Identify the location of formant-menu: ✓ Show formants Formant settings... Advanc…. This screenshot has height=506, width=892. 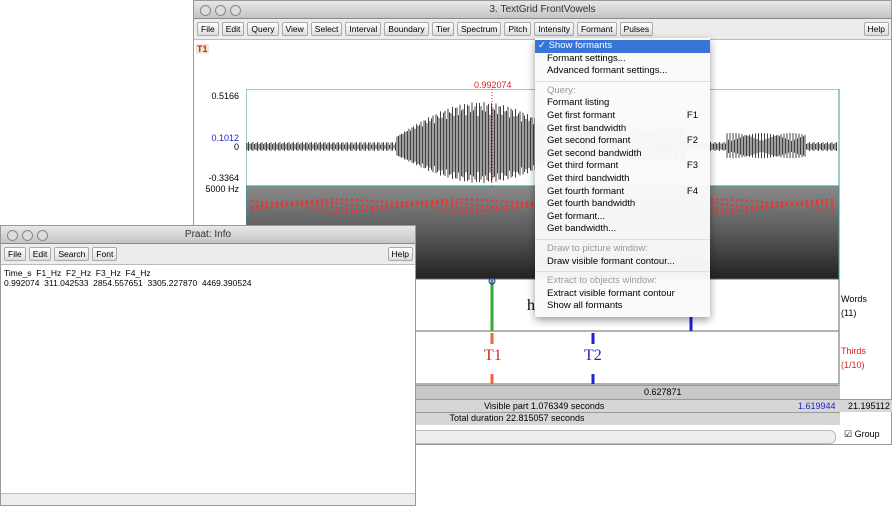
(622, 177).